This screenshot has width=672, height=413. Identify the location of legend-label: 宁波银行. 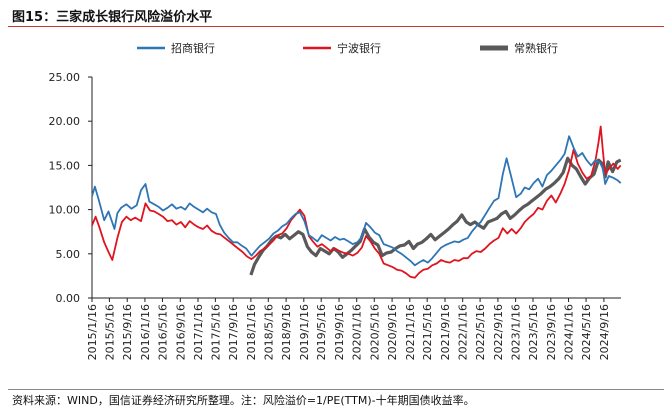
(359, 48).